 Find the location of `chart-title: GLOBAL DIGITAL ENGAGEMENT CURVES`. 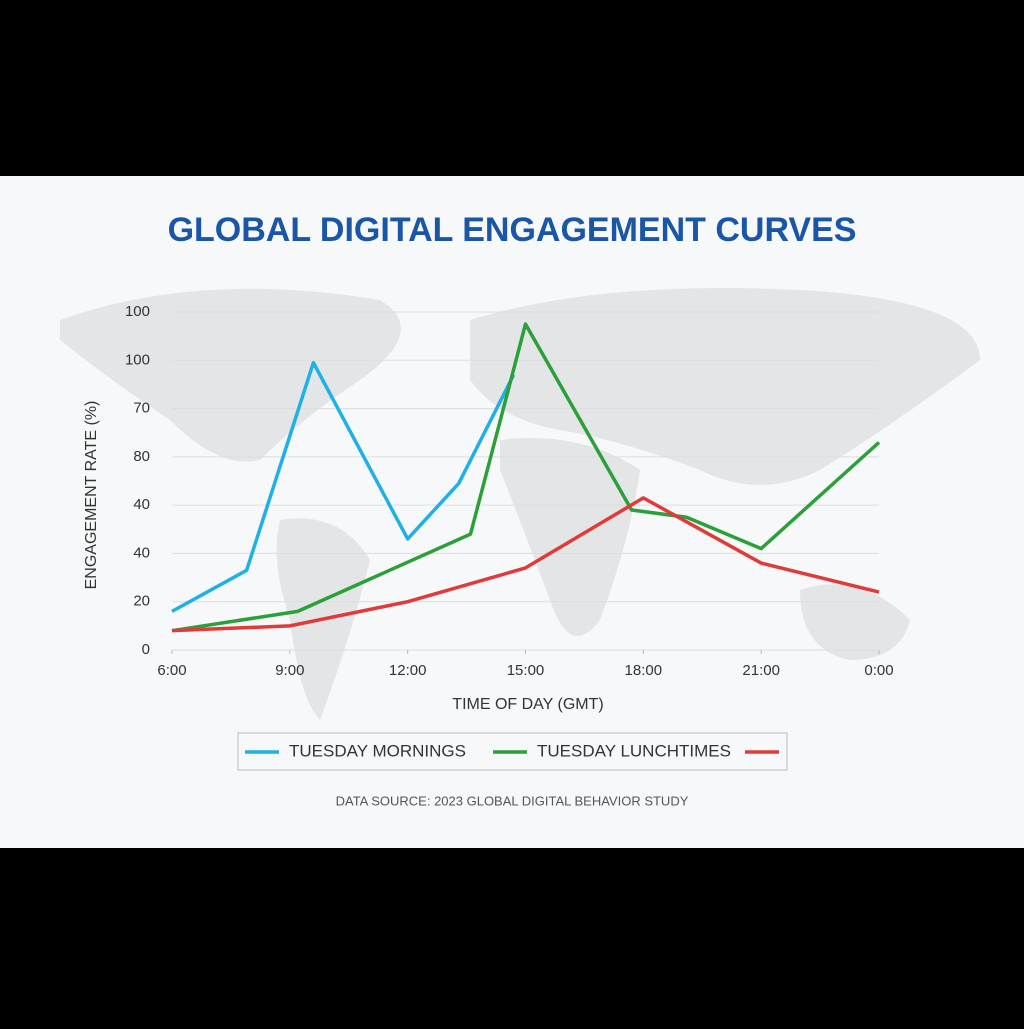

chart-title: GLOBAL DIGITAL ENGAGEMENT CURVES is located at coordinates (512, 230).